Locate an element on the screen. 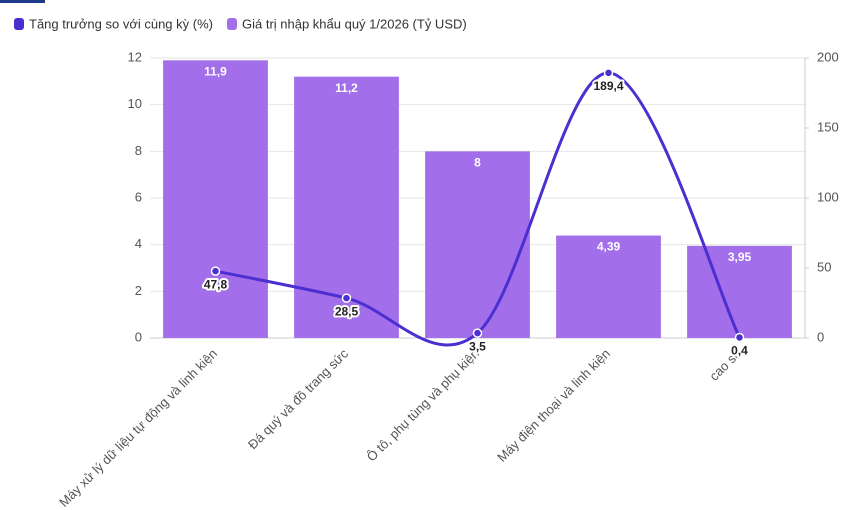  x-tick-label: Ô tô, phụ tùng và phụ kiện is located at coordinates (423, 405).